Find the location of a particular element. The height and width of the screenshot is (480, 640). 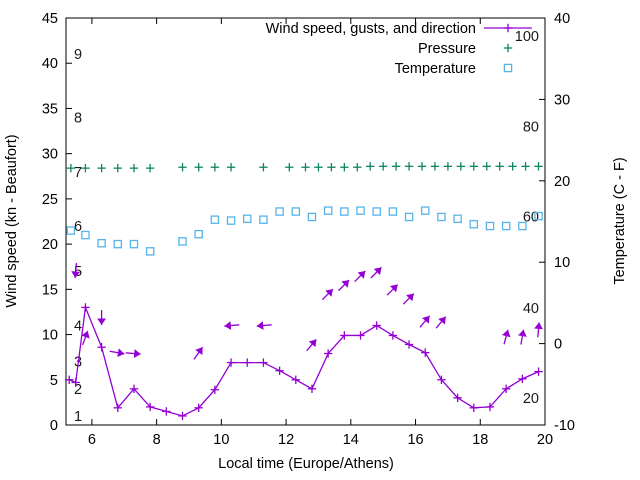

fahrenheit-label: 100 is located at coordinates (527, 37).